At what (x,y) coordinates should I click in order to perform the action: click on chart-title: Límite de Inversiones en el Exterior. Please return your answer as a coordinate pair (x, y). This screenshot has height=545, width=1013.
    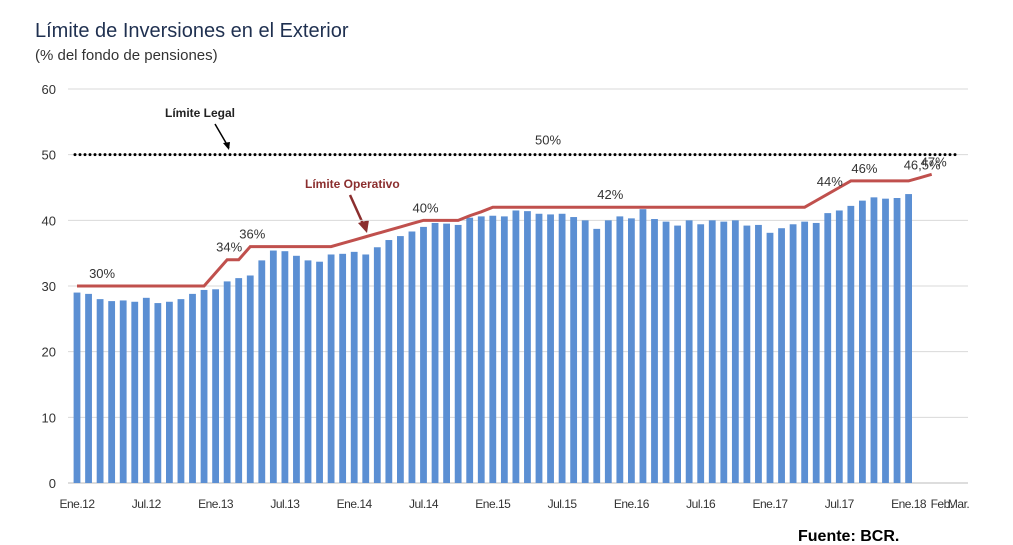
    Looking at the image, I should click on (192, 31).